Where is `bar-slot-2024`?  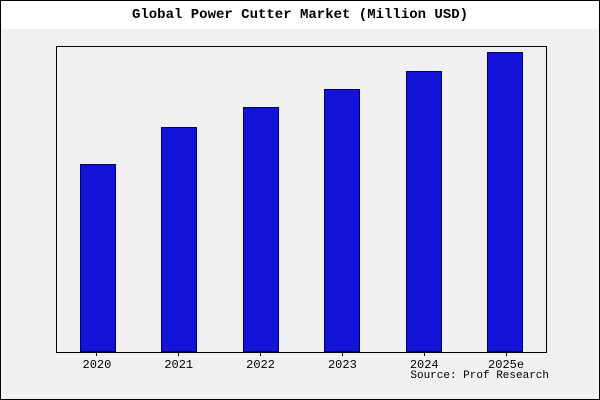 bar-slot-2024 is located at coordinates (424, 199).